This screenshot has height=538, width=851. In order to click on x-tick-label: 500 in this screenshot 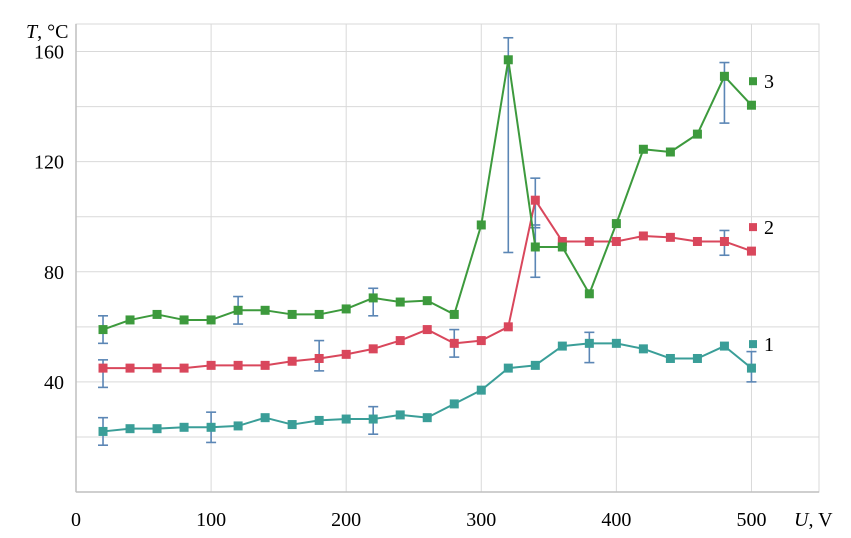, I will do `click(751, 520)`.